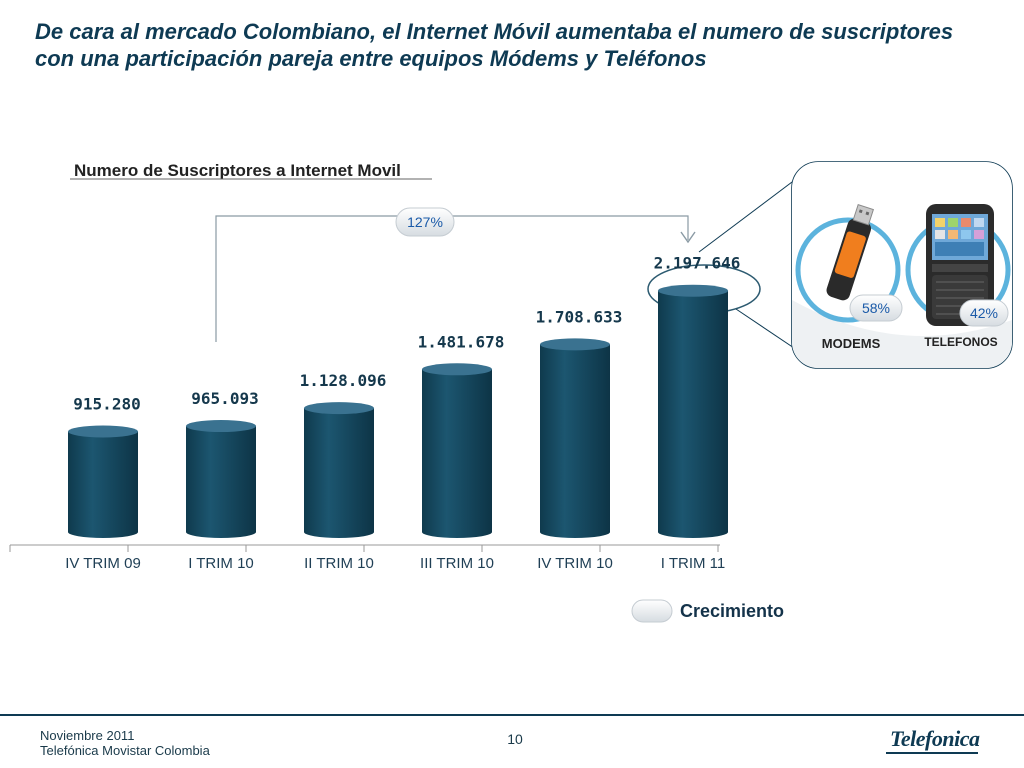 The width and height of the screenshot is (1024, 768). I want to click on value-label-ii-trim-10: 1.128.096, so click(343, 380).